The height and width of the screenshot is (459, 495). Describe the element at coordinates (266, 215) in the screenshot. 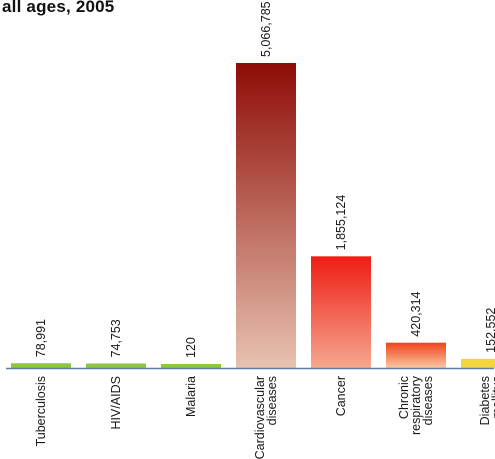

I see `bar-cardiovascular-diseases` at that location.